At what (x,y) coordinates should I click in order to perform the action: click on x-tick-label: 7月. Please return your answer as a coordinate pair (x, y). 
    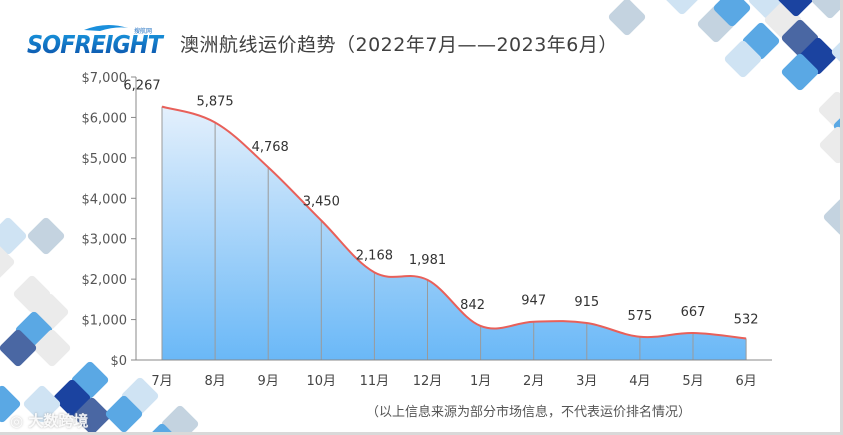
    Looking at the image, I should click on (161, 381).